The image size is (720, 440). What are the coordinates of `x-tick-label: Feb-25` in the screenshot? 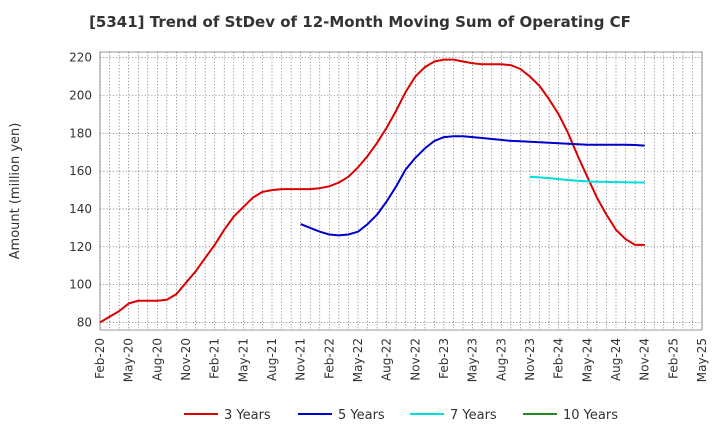 It's located at (673, 358).